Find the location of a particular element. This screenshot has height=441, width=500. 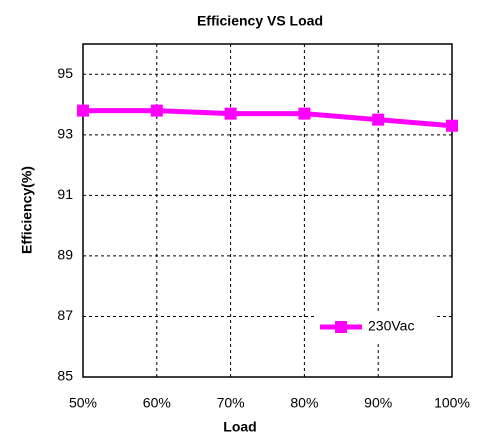

y-tick-label: 89 is located at coordinates (65, 255).